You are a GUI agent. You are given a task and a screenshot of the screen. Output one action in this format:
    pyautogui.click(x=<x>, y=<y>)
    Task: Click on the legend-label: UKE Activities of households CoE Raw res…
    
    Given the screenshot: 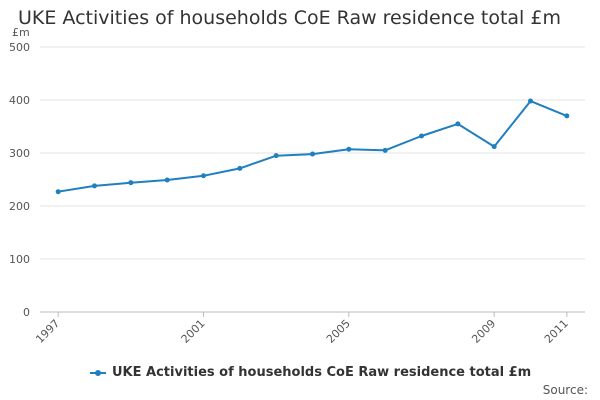 What is the action you would take?
    pyautogui.click(x=322, y=372)
    